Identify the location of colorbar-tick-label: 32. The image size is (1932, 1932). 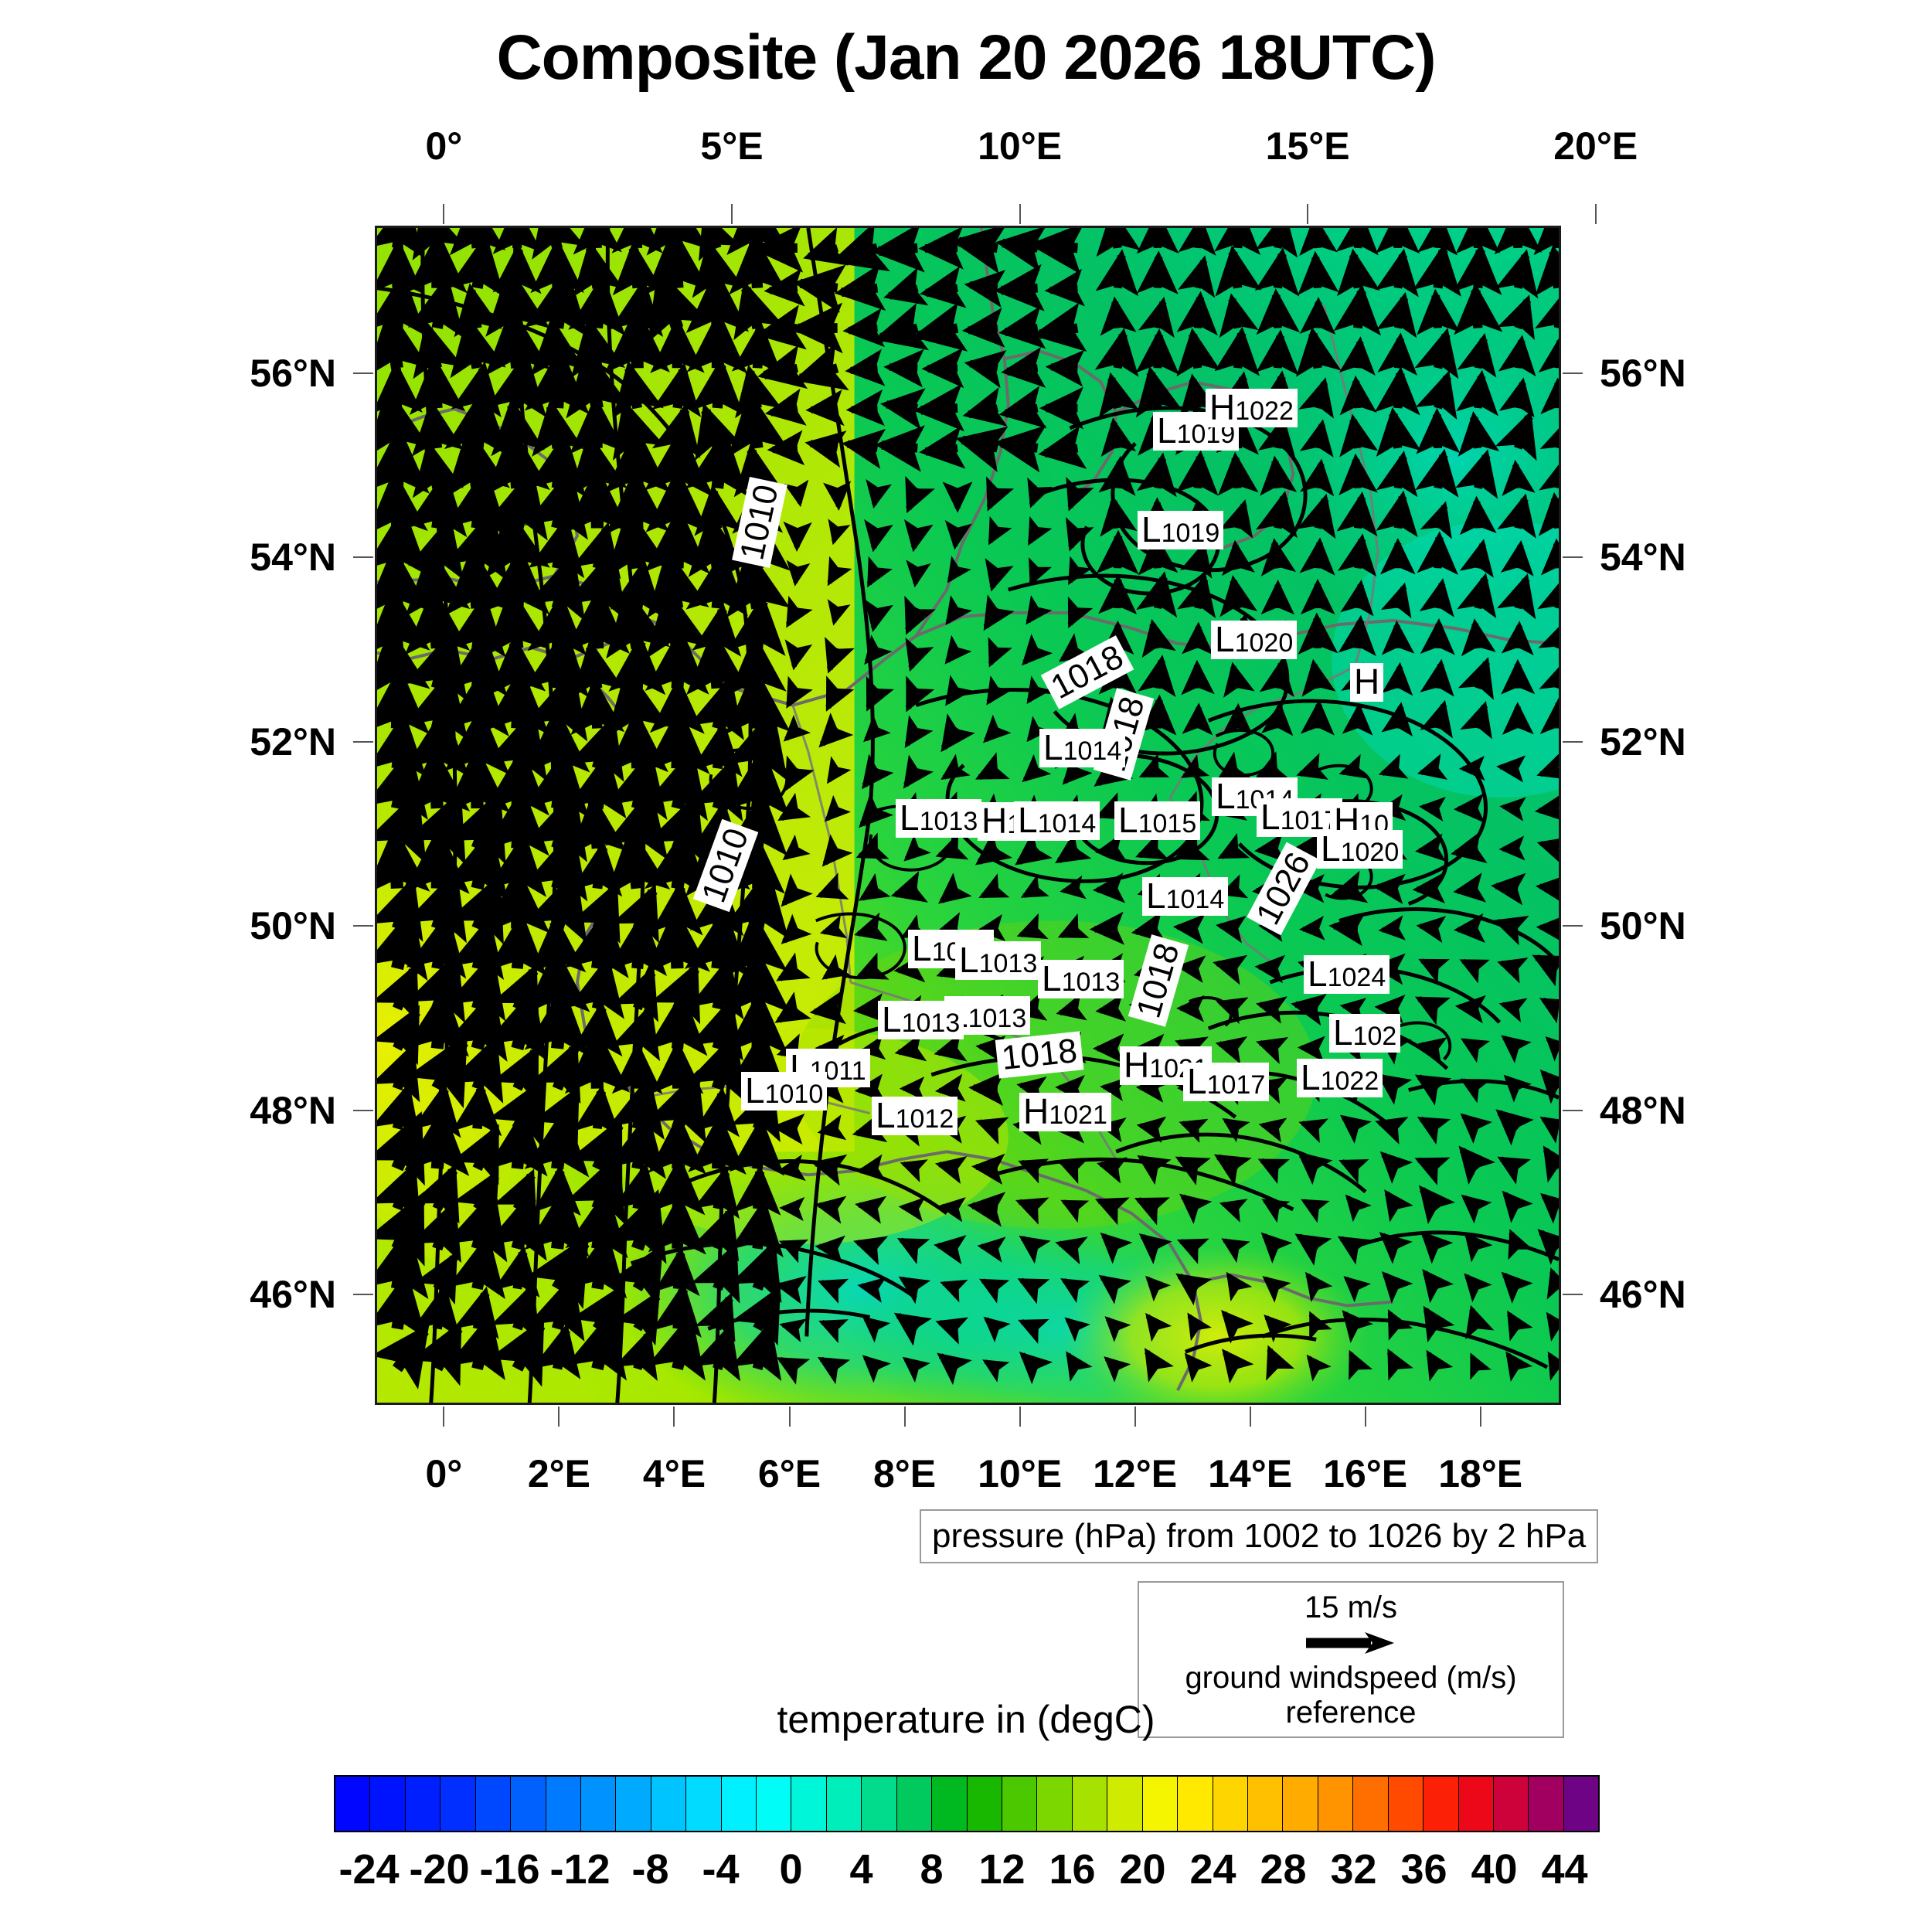
(1354, 1870).